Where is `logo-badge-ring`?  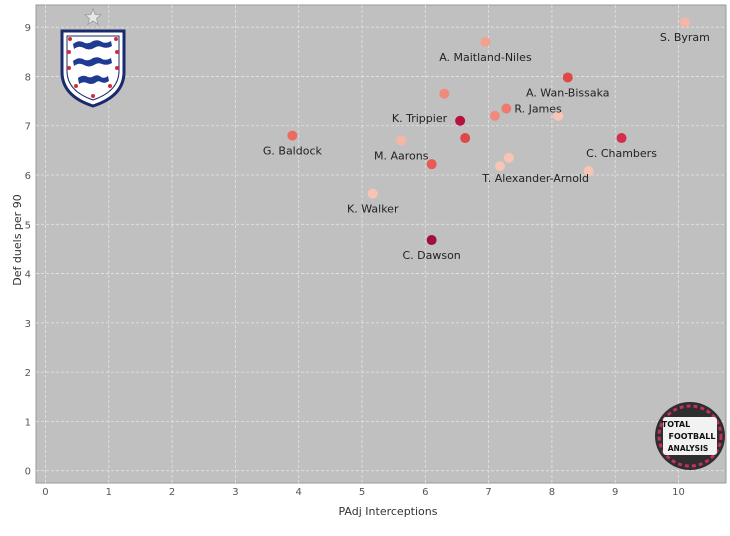 logo-badge-ring is located at coordinates (690, 436).